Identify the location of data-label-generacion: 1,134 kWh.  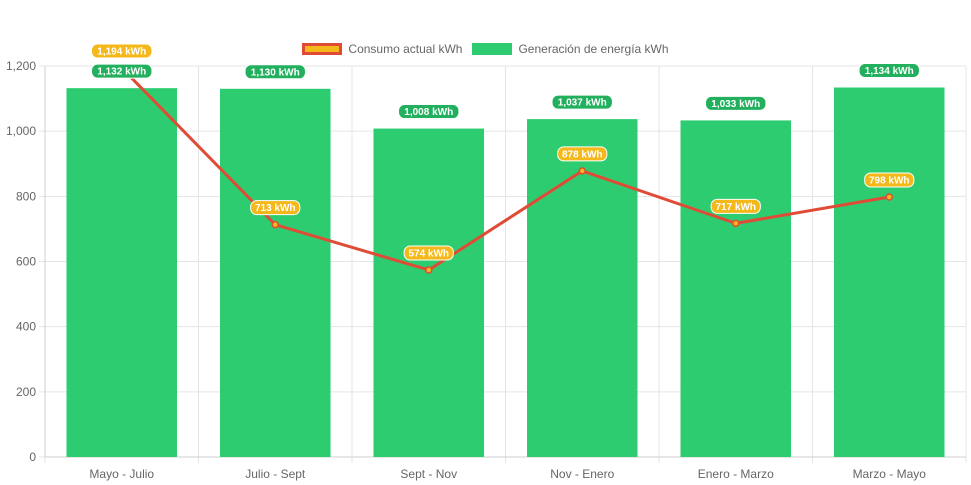
(889, 71).